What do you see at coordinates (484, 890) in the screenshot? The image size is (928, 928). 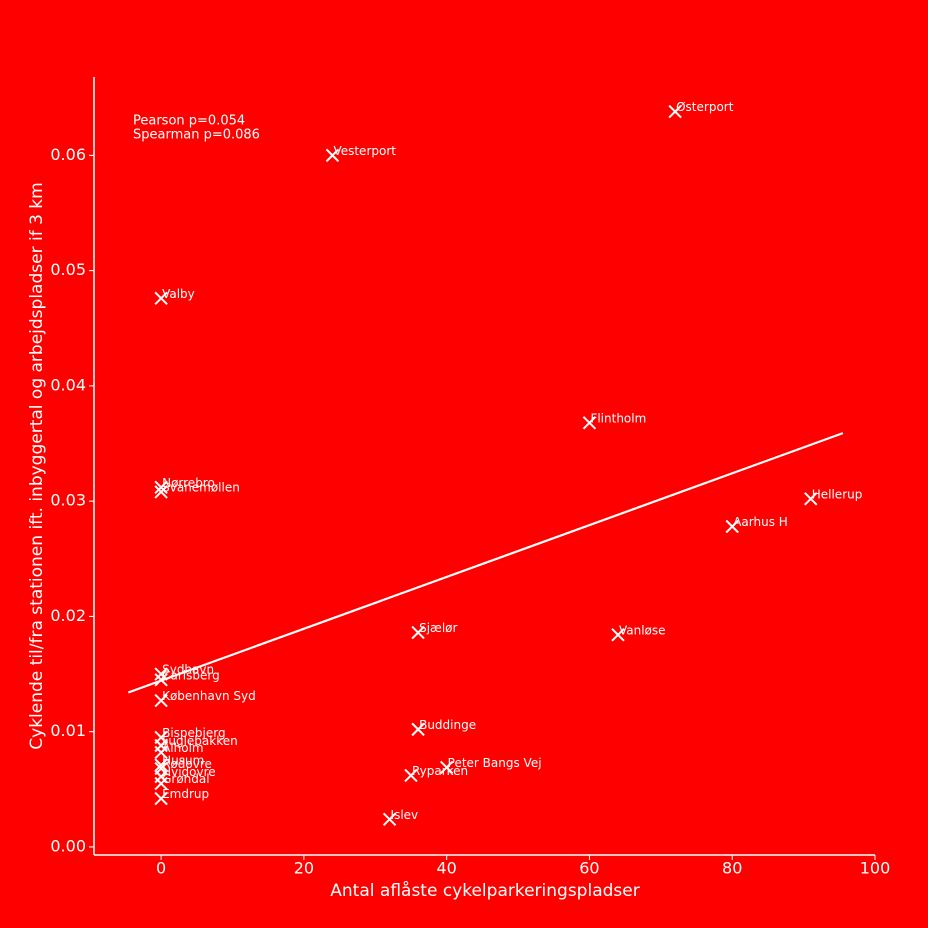 I see `x-axis-label: Antal aflåste cykelparkeringspladser` at bounding box center [484, 890].